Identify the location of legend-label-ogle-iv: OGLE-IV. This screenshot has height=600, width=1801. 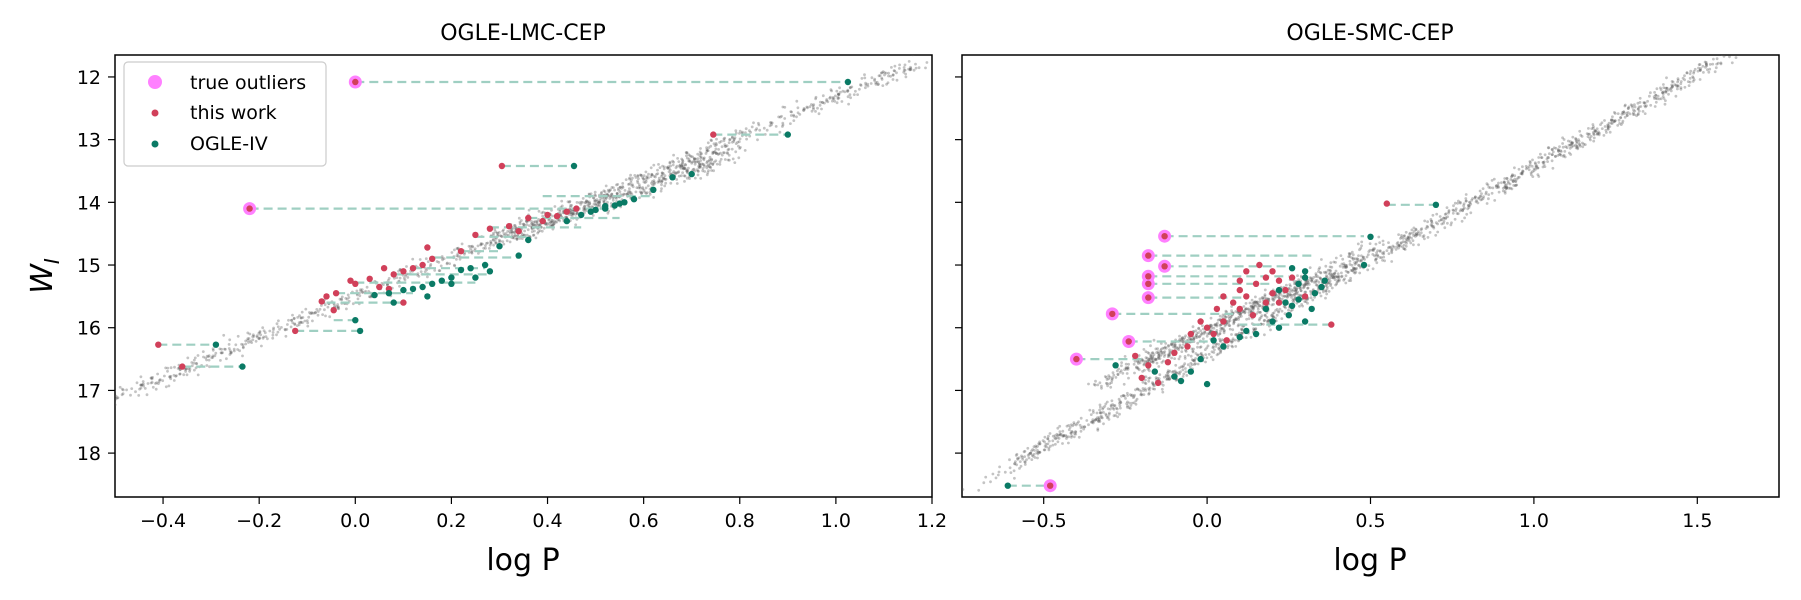
(229, 144).